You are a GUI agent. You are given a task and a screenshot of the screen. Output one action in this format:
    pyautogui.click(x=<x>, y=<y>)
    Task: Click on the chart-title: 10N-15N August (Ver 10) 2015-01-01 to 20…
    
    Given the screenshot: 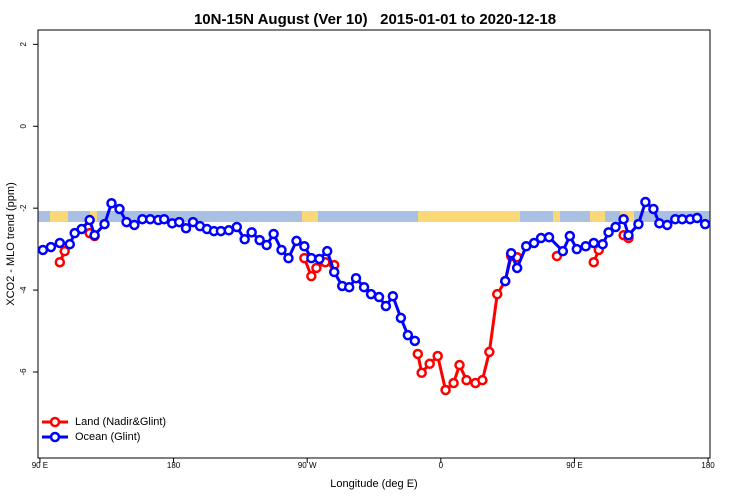 What is the action you would take?
    pyautogui.click(x=375, y=19)
    